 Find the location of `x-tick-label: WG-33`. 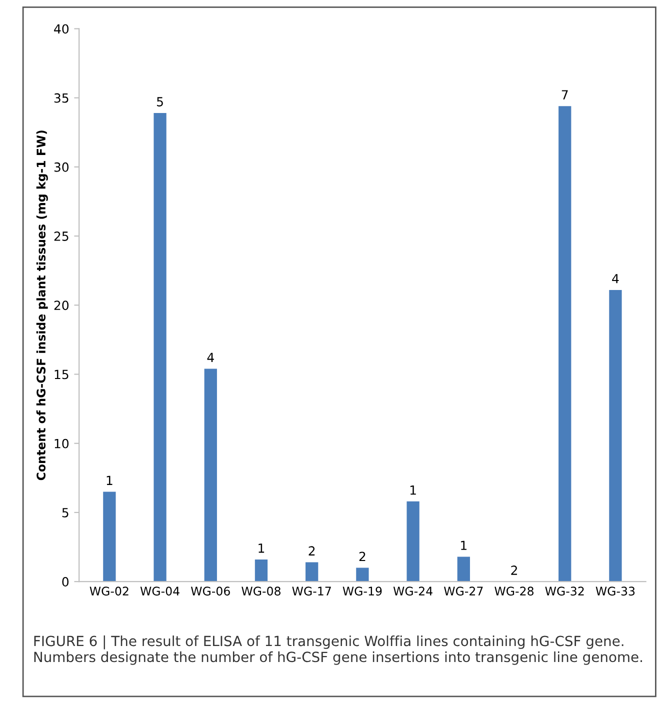

x-tick-label: WG-33 is located at coordinates (615, 591).